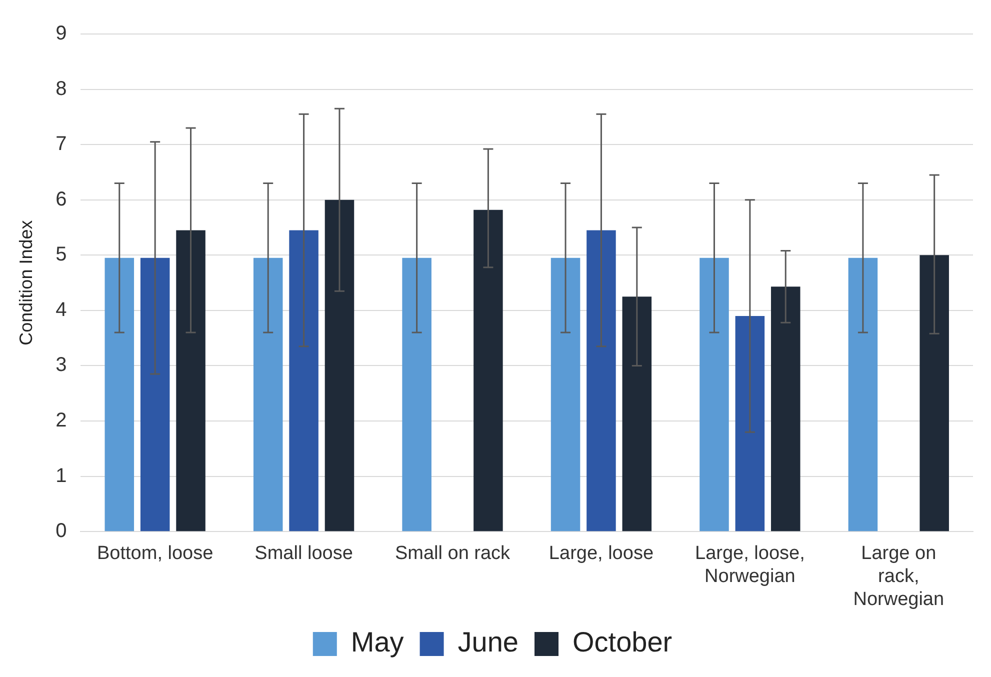 The width and height of the screenshot is (991, 677). I want to click on x-tick-label: Large, loose, Norwegian, so click(750, 565).